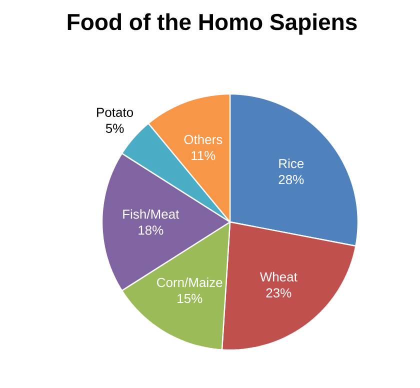 The height and width of the screenshot is (388, 420). What do you see at coordinates (189, 283) in the screenshot?
I see `slice-label: Corn/Maize` at bounding box center [189, 283].